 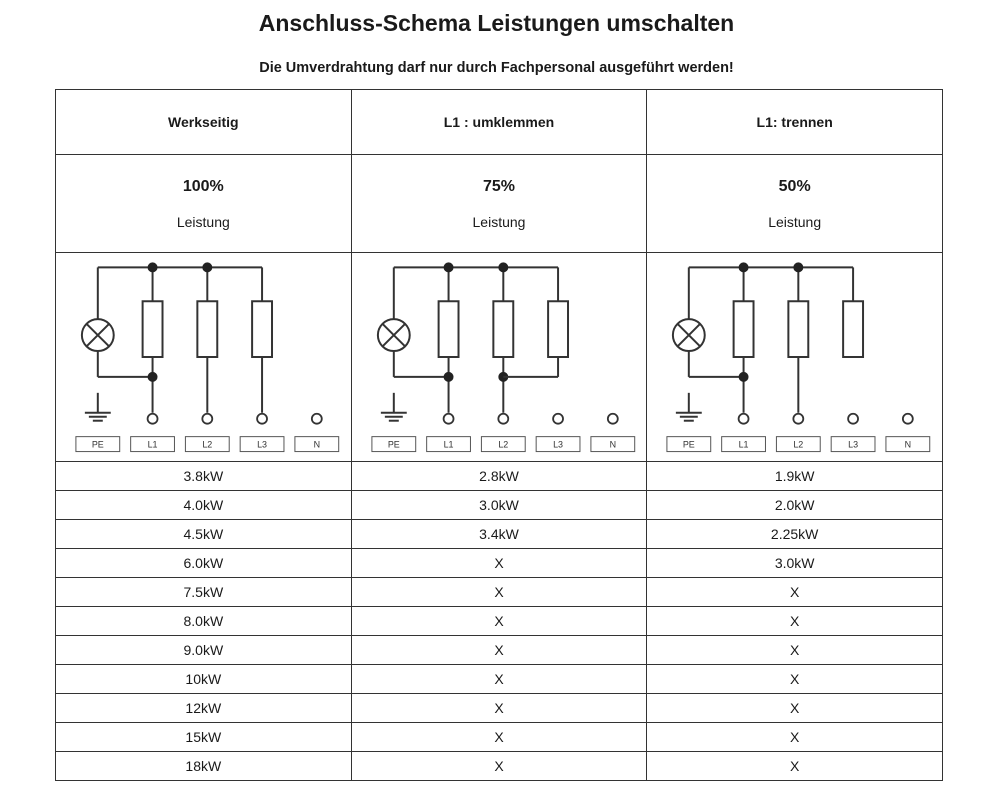 I want to click on column-header: Werkseitig, so click(x=203, y=122).